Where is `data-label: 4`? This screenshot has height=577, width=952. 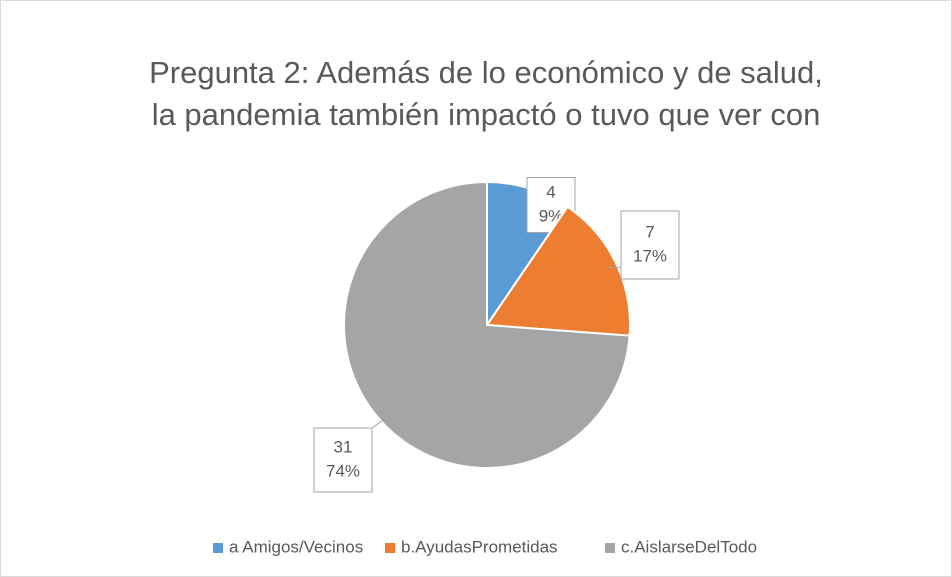 data-label: 4 is located at coordinates (550, 191).